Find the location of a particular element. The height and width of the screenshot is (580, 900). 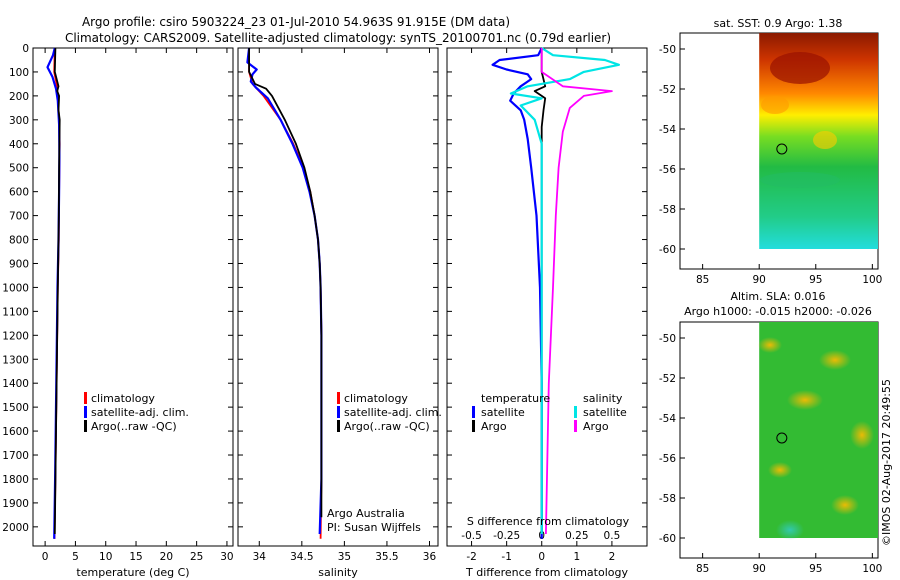

x-tick-label: 25 is located at coordinates (196, 557).